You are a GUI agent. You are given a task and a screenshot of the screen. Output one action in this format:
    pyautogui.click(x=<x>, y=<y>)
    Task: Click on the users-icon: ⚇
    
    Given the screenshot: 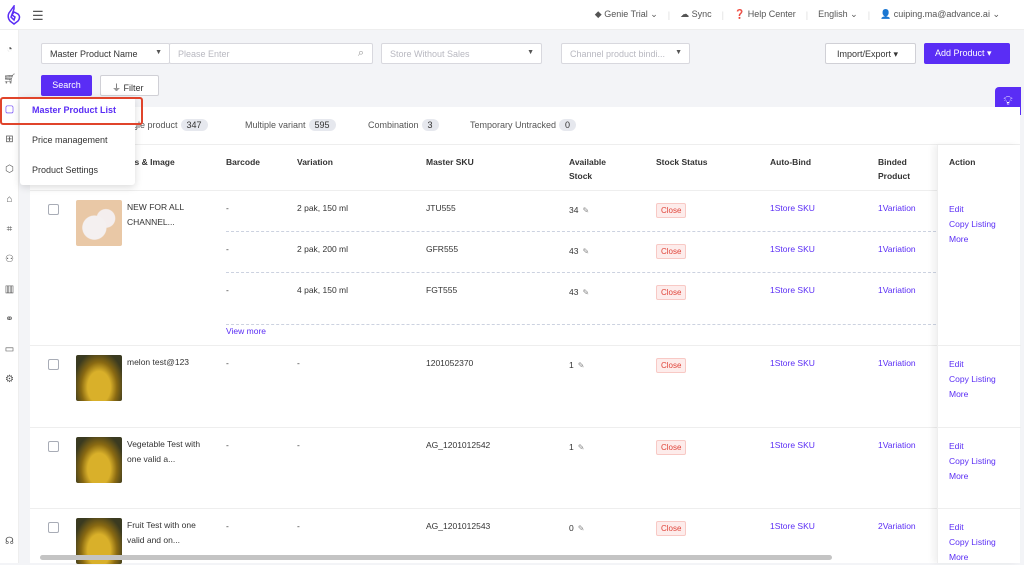 What is the action you would take?
    pyautogui.click(x=9, y=259)
    